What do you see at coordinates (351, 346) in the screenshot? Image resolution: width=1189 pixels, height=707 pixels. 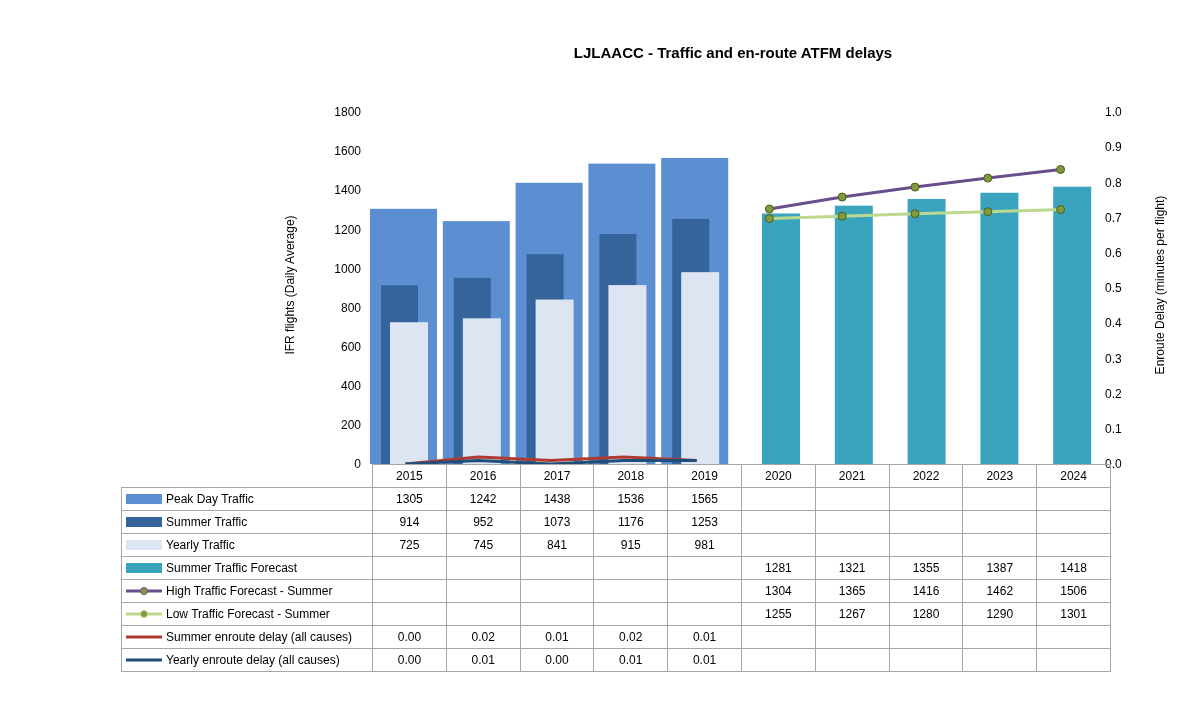 I see `y-tick-label: 600` at bounding box center [351, 346].